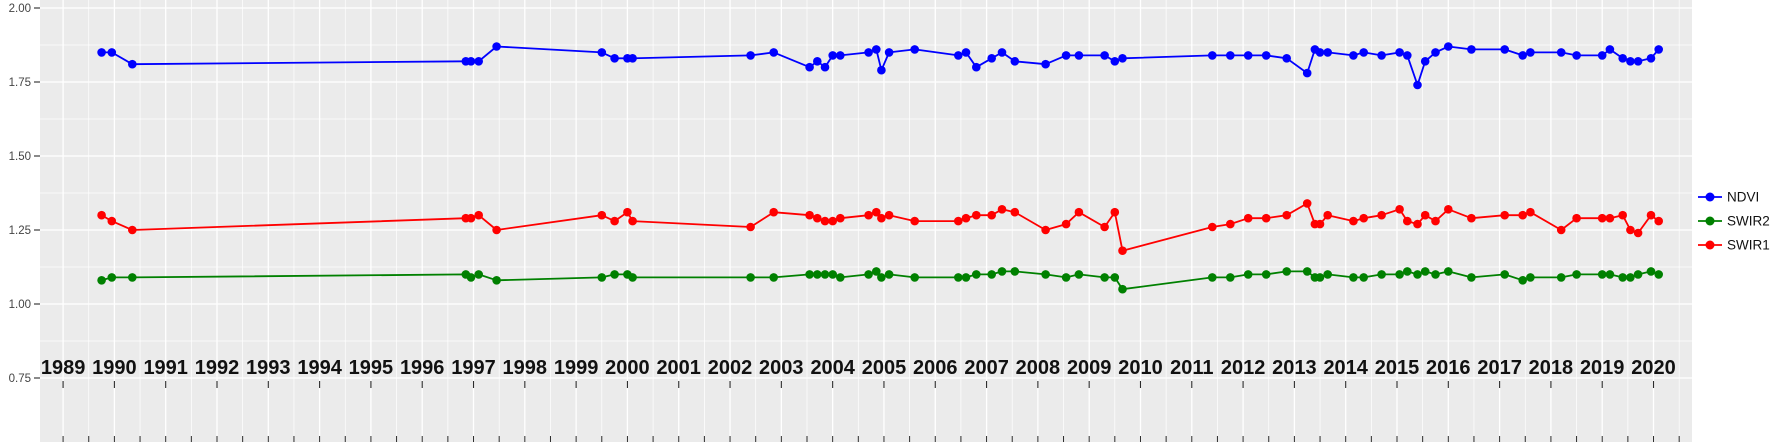 The width and height of the screenshot is (1773, 442). What do you see at coordinates (1294, 368) in the screenshot?
I see `x-tick-label: 2013` at bounding box center [1294, 368].